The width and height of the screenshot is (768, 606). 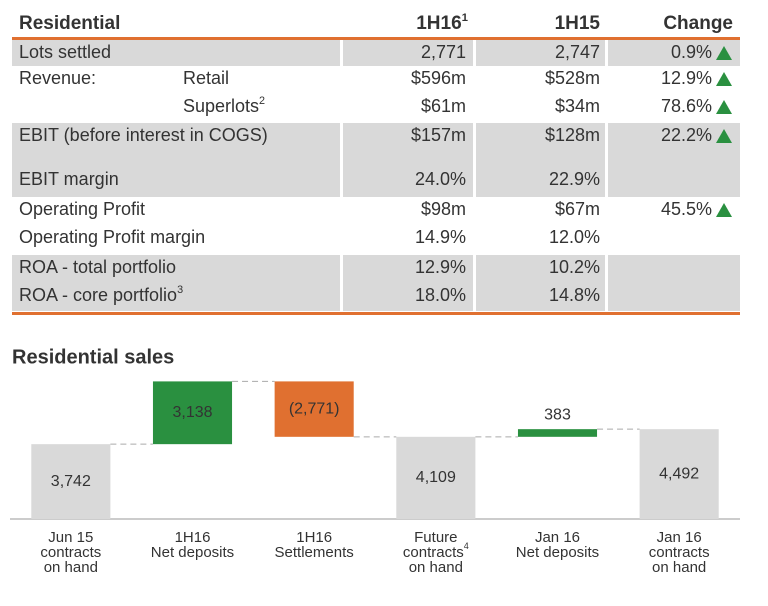 What do you see at coordinates (262, 101) in the screenshot?
I see `superscript: 2` at bounding box center [262, 101].